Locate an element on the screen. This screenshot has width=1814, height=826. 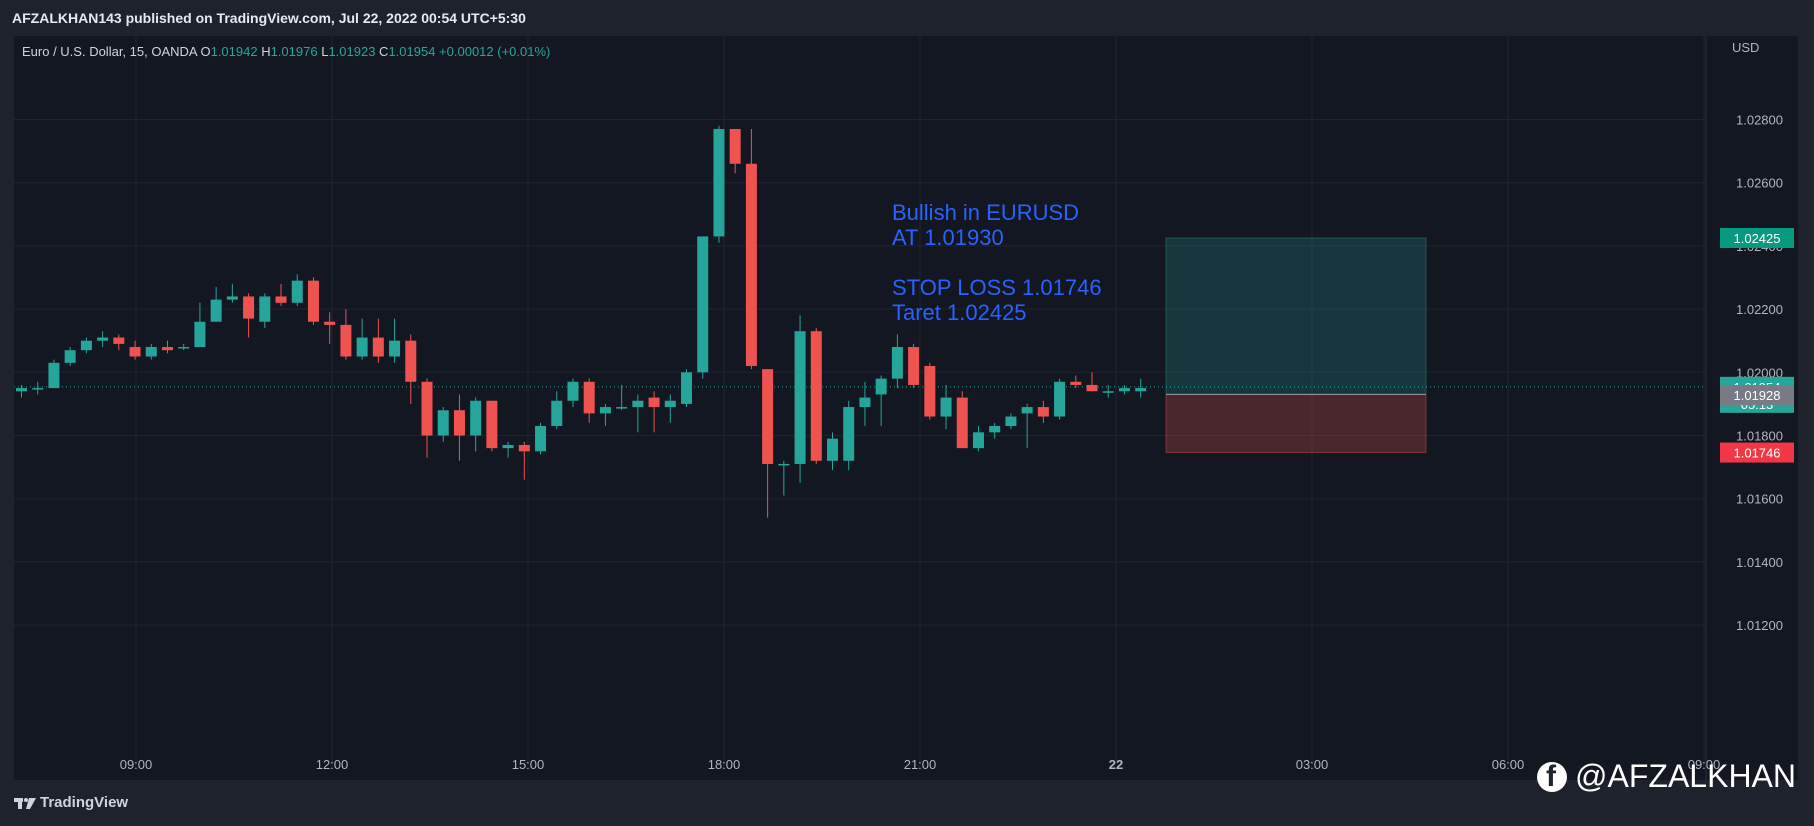
x-tick-label: 21:00 is located at coordinates (920, 764).